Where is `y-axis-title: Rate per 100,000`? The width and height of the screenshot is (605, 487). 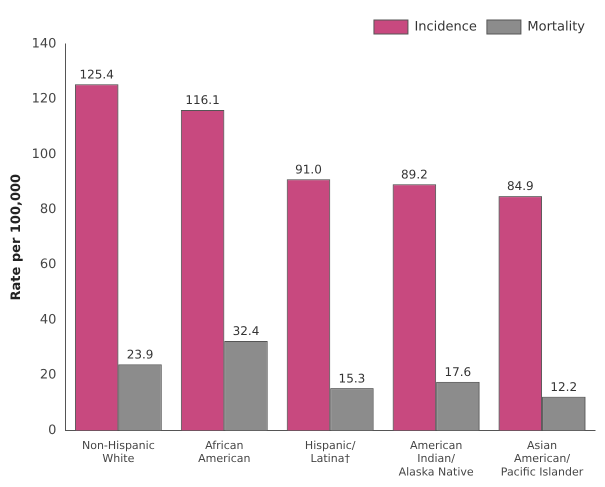
y-axis-title: Rate per 100,000 is located at coordinates (16, 237).